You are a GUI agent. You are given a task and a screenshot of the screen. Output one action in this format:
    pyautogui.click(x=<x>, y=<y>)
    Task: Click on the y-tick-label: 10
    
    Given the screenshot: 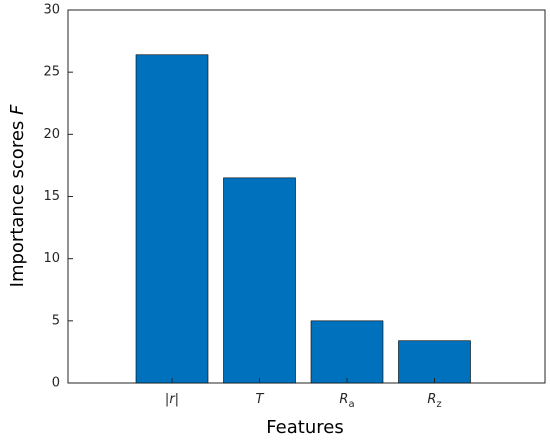 What is the action you would take?
    pyautogui.click(x=51, y=258)
    